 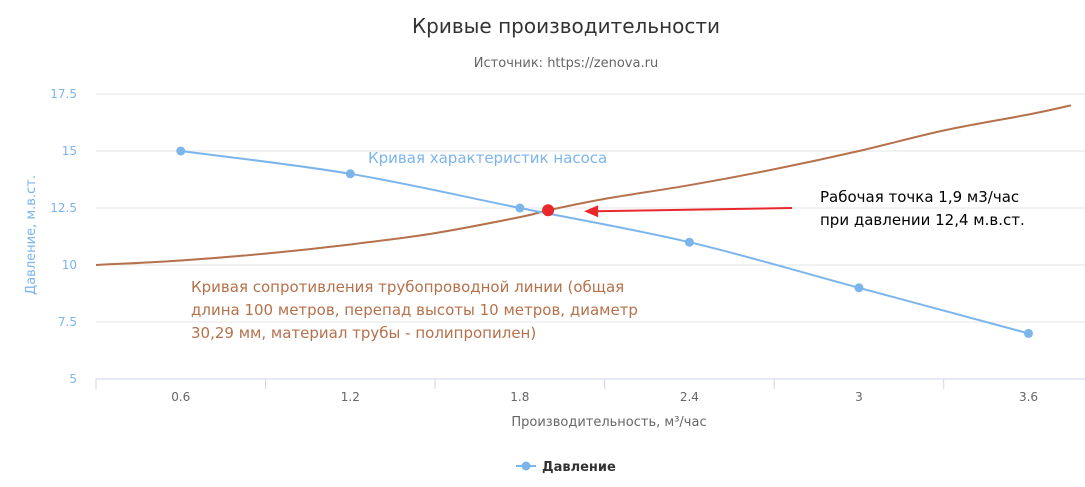 What do you see at coordinates (922, 220) in the screenshot?
I see `operating-point-annotation-line-2: при давлении 12,4 м.в.ст.` at bounding box center [922, 220].